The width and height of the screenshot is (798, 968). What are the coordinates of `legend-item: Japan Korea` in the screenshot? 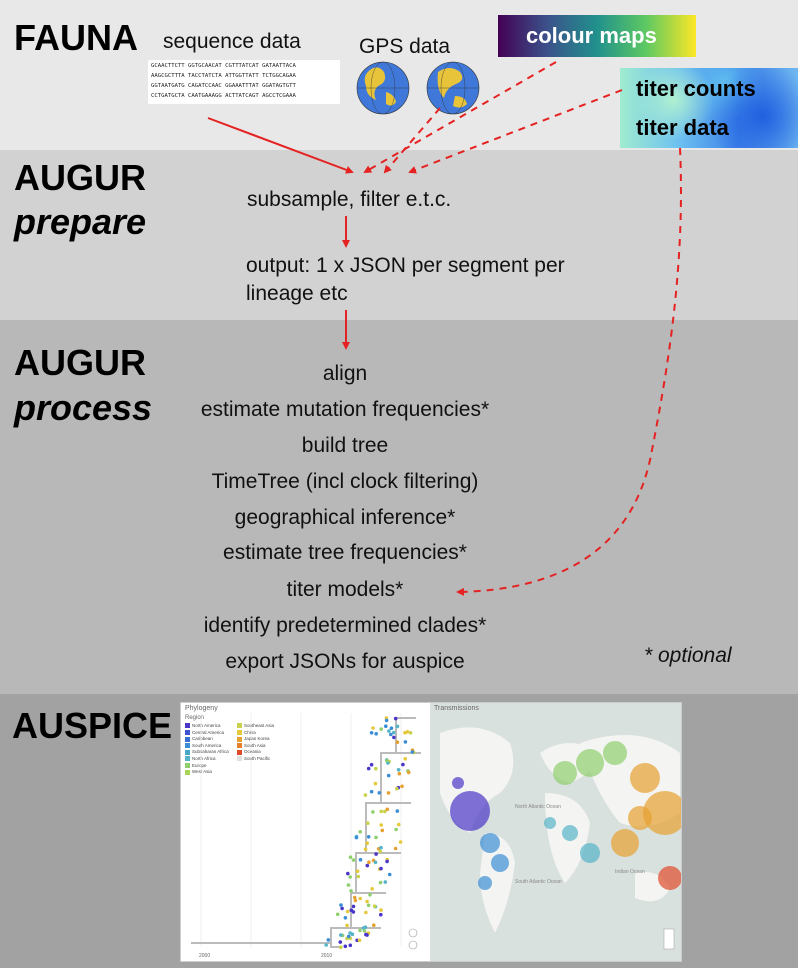 It's located at (253, 739).